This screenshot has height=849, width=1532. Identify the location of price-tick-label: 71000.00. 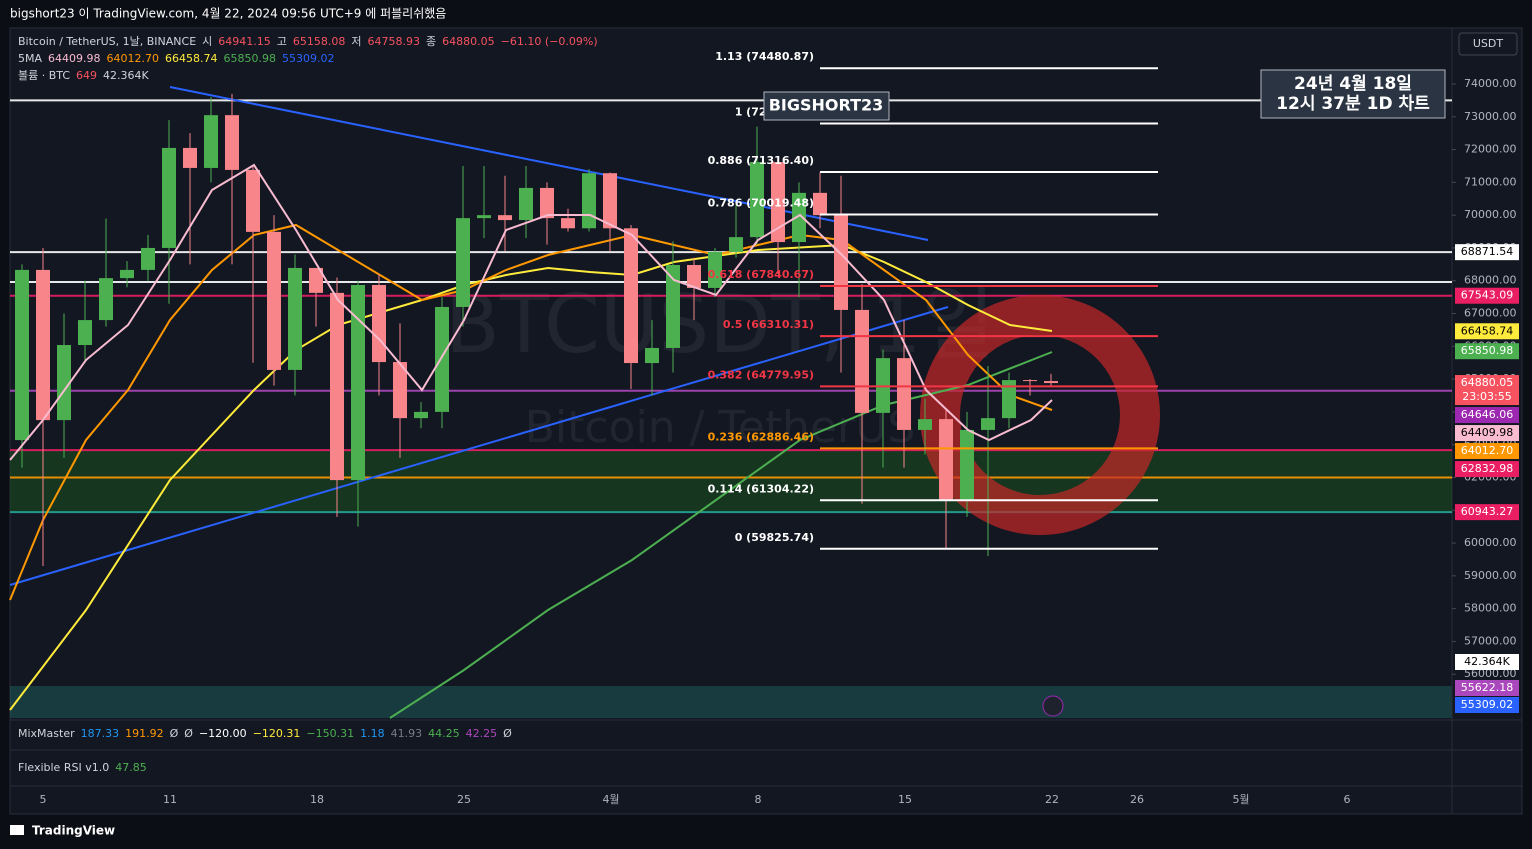
(1490, 181).